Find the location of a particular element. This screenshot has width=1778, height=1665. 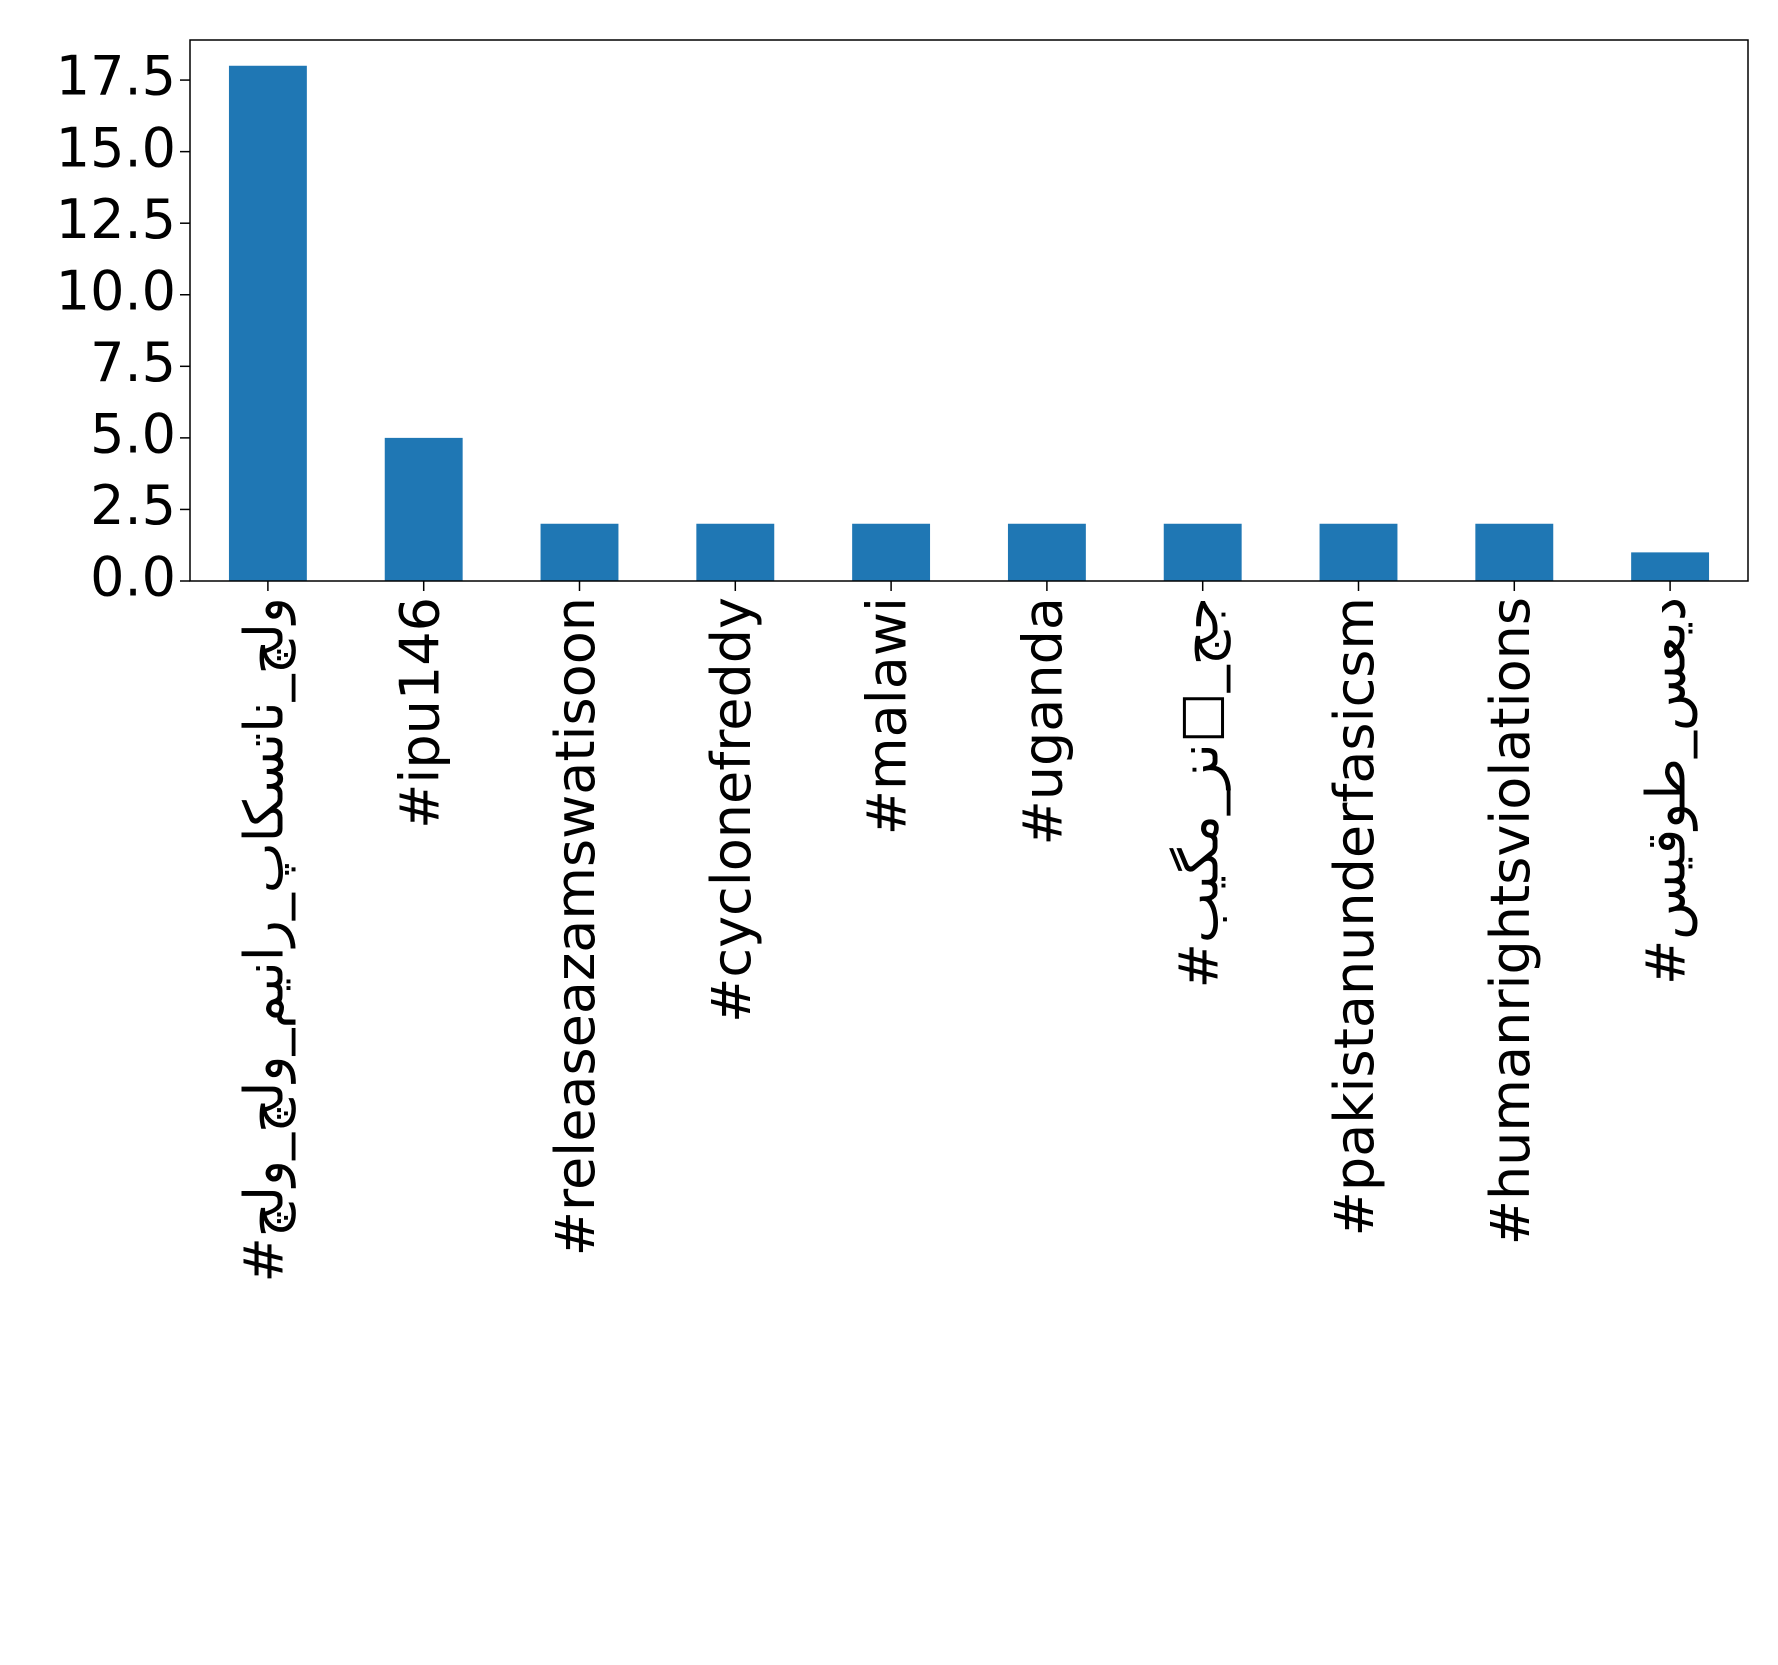

y-tick-label: 7.5 is located at coordinates (133, 362).